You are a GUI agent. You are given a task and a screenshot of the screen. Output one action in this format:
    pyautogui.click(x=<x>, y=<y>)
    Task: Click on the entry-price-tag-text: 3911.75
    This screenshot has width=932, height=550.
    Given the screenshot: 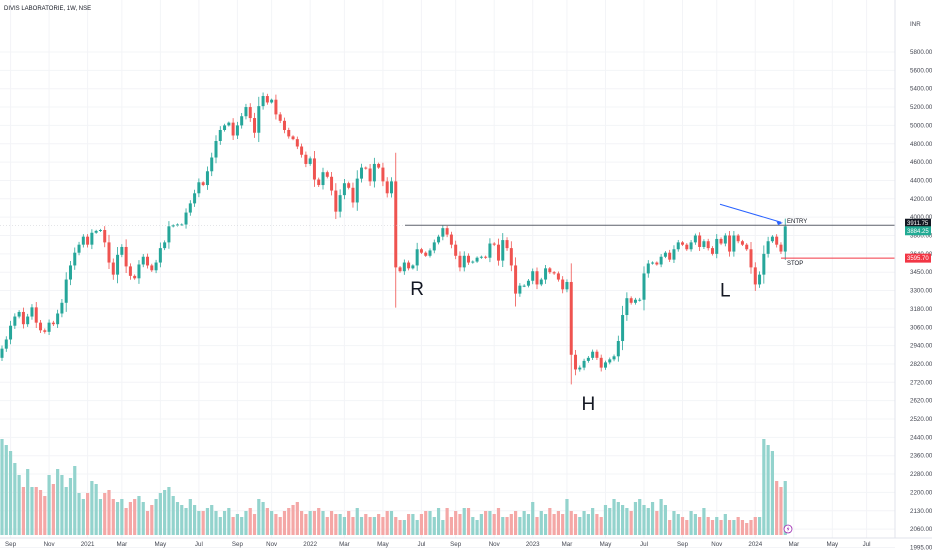 What is the action you would take?
    pyautogui.click(x=918, y=224)
    